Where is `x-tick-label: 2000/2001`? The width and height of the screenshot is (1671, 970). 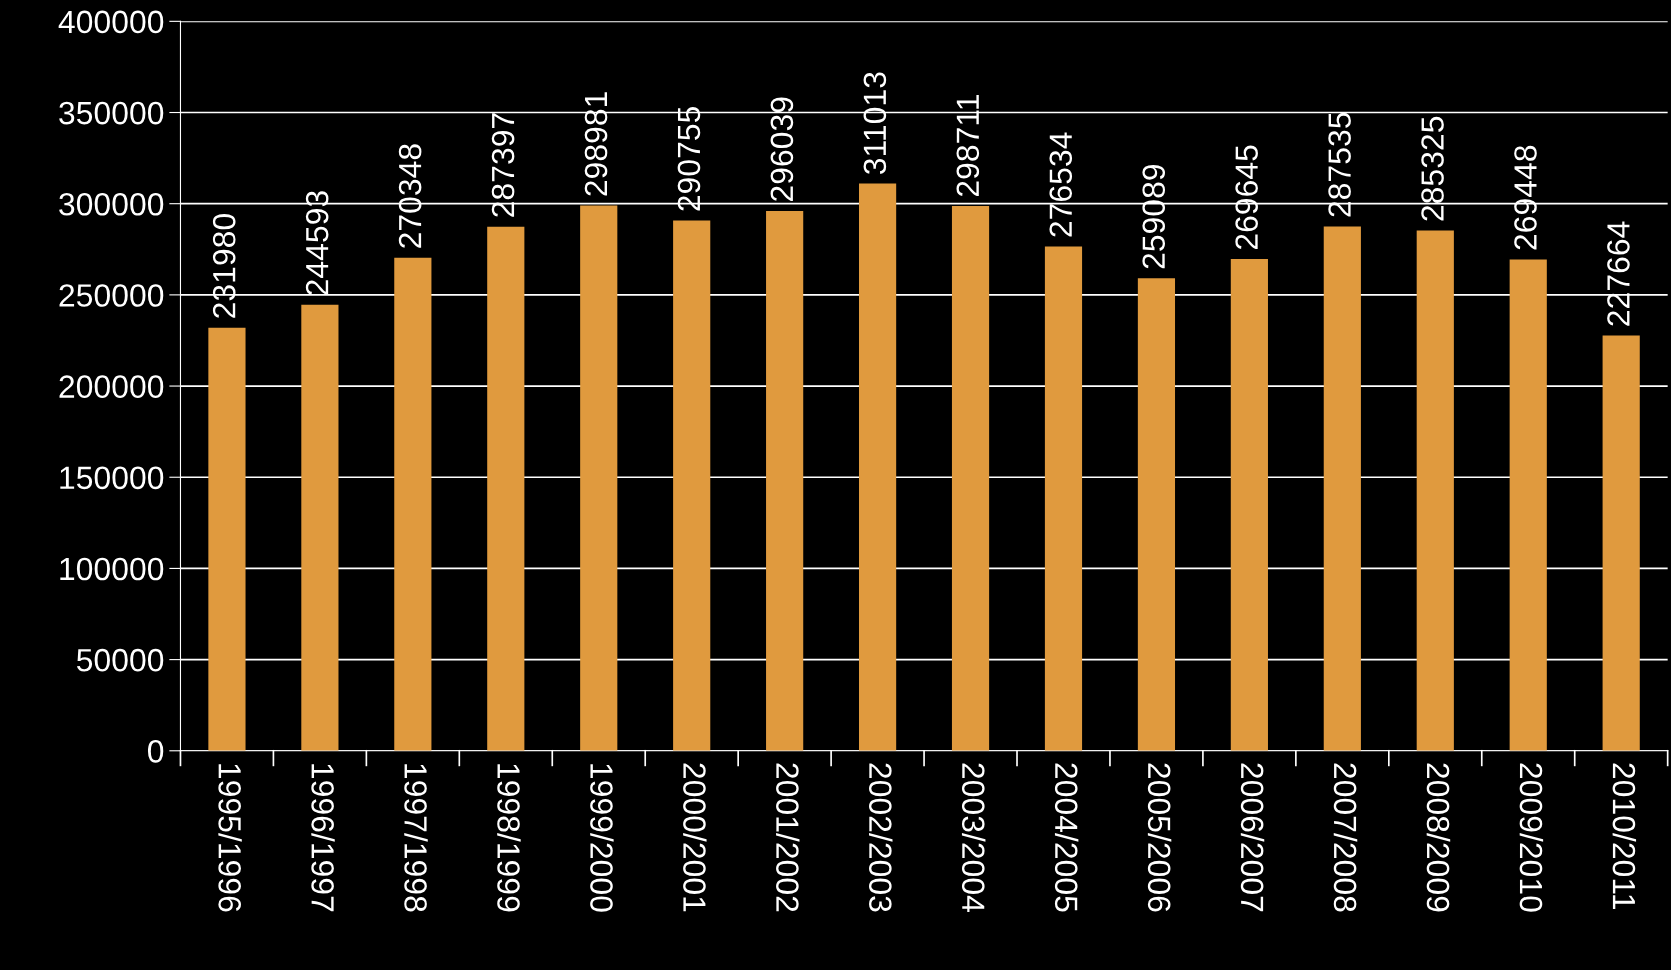
x-tick-label: 2000/2001 is located at coordinates (695, 837).